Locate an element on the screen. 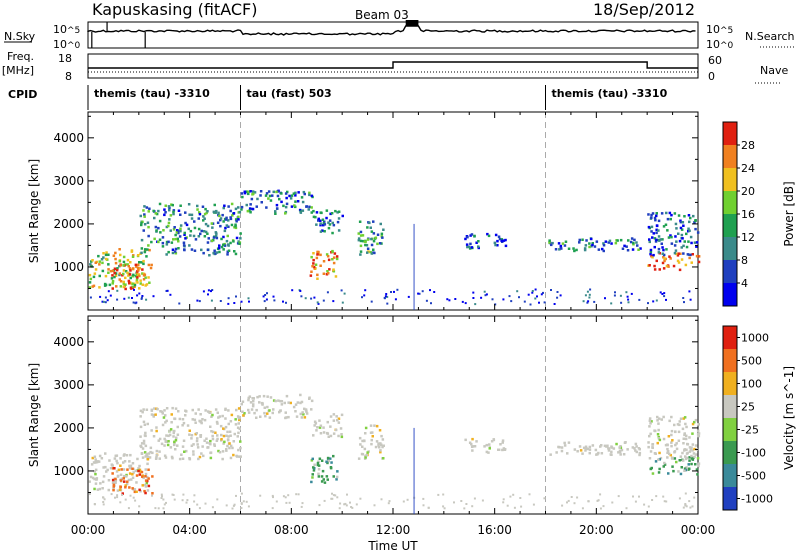 This screenshot has width=800, height=554. date-label: 18/Sep/2012 is located at coordinates (644, 9).